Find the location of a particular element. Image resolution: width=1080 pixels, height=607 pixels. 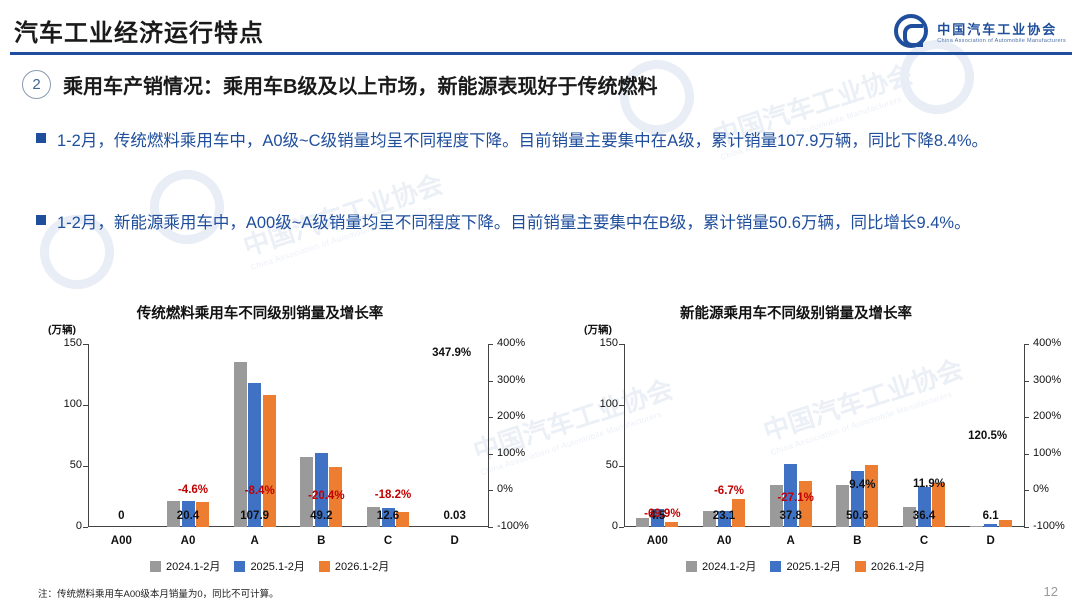

brand-name-cn: 中国汽车工业协会 is located at coordinates (997, 29).